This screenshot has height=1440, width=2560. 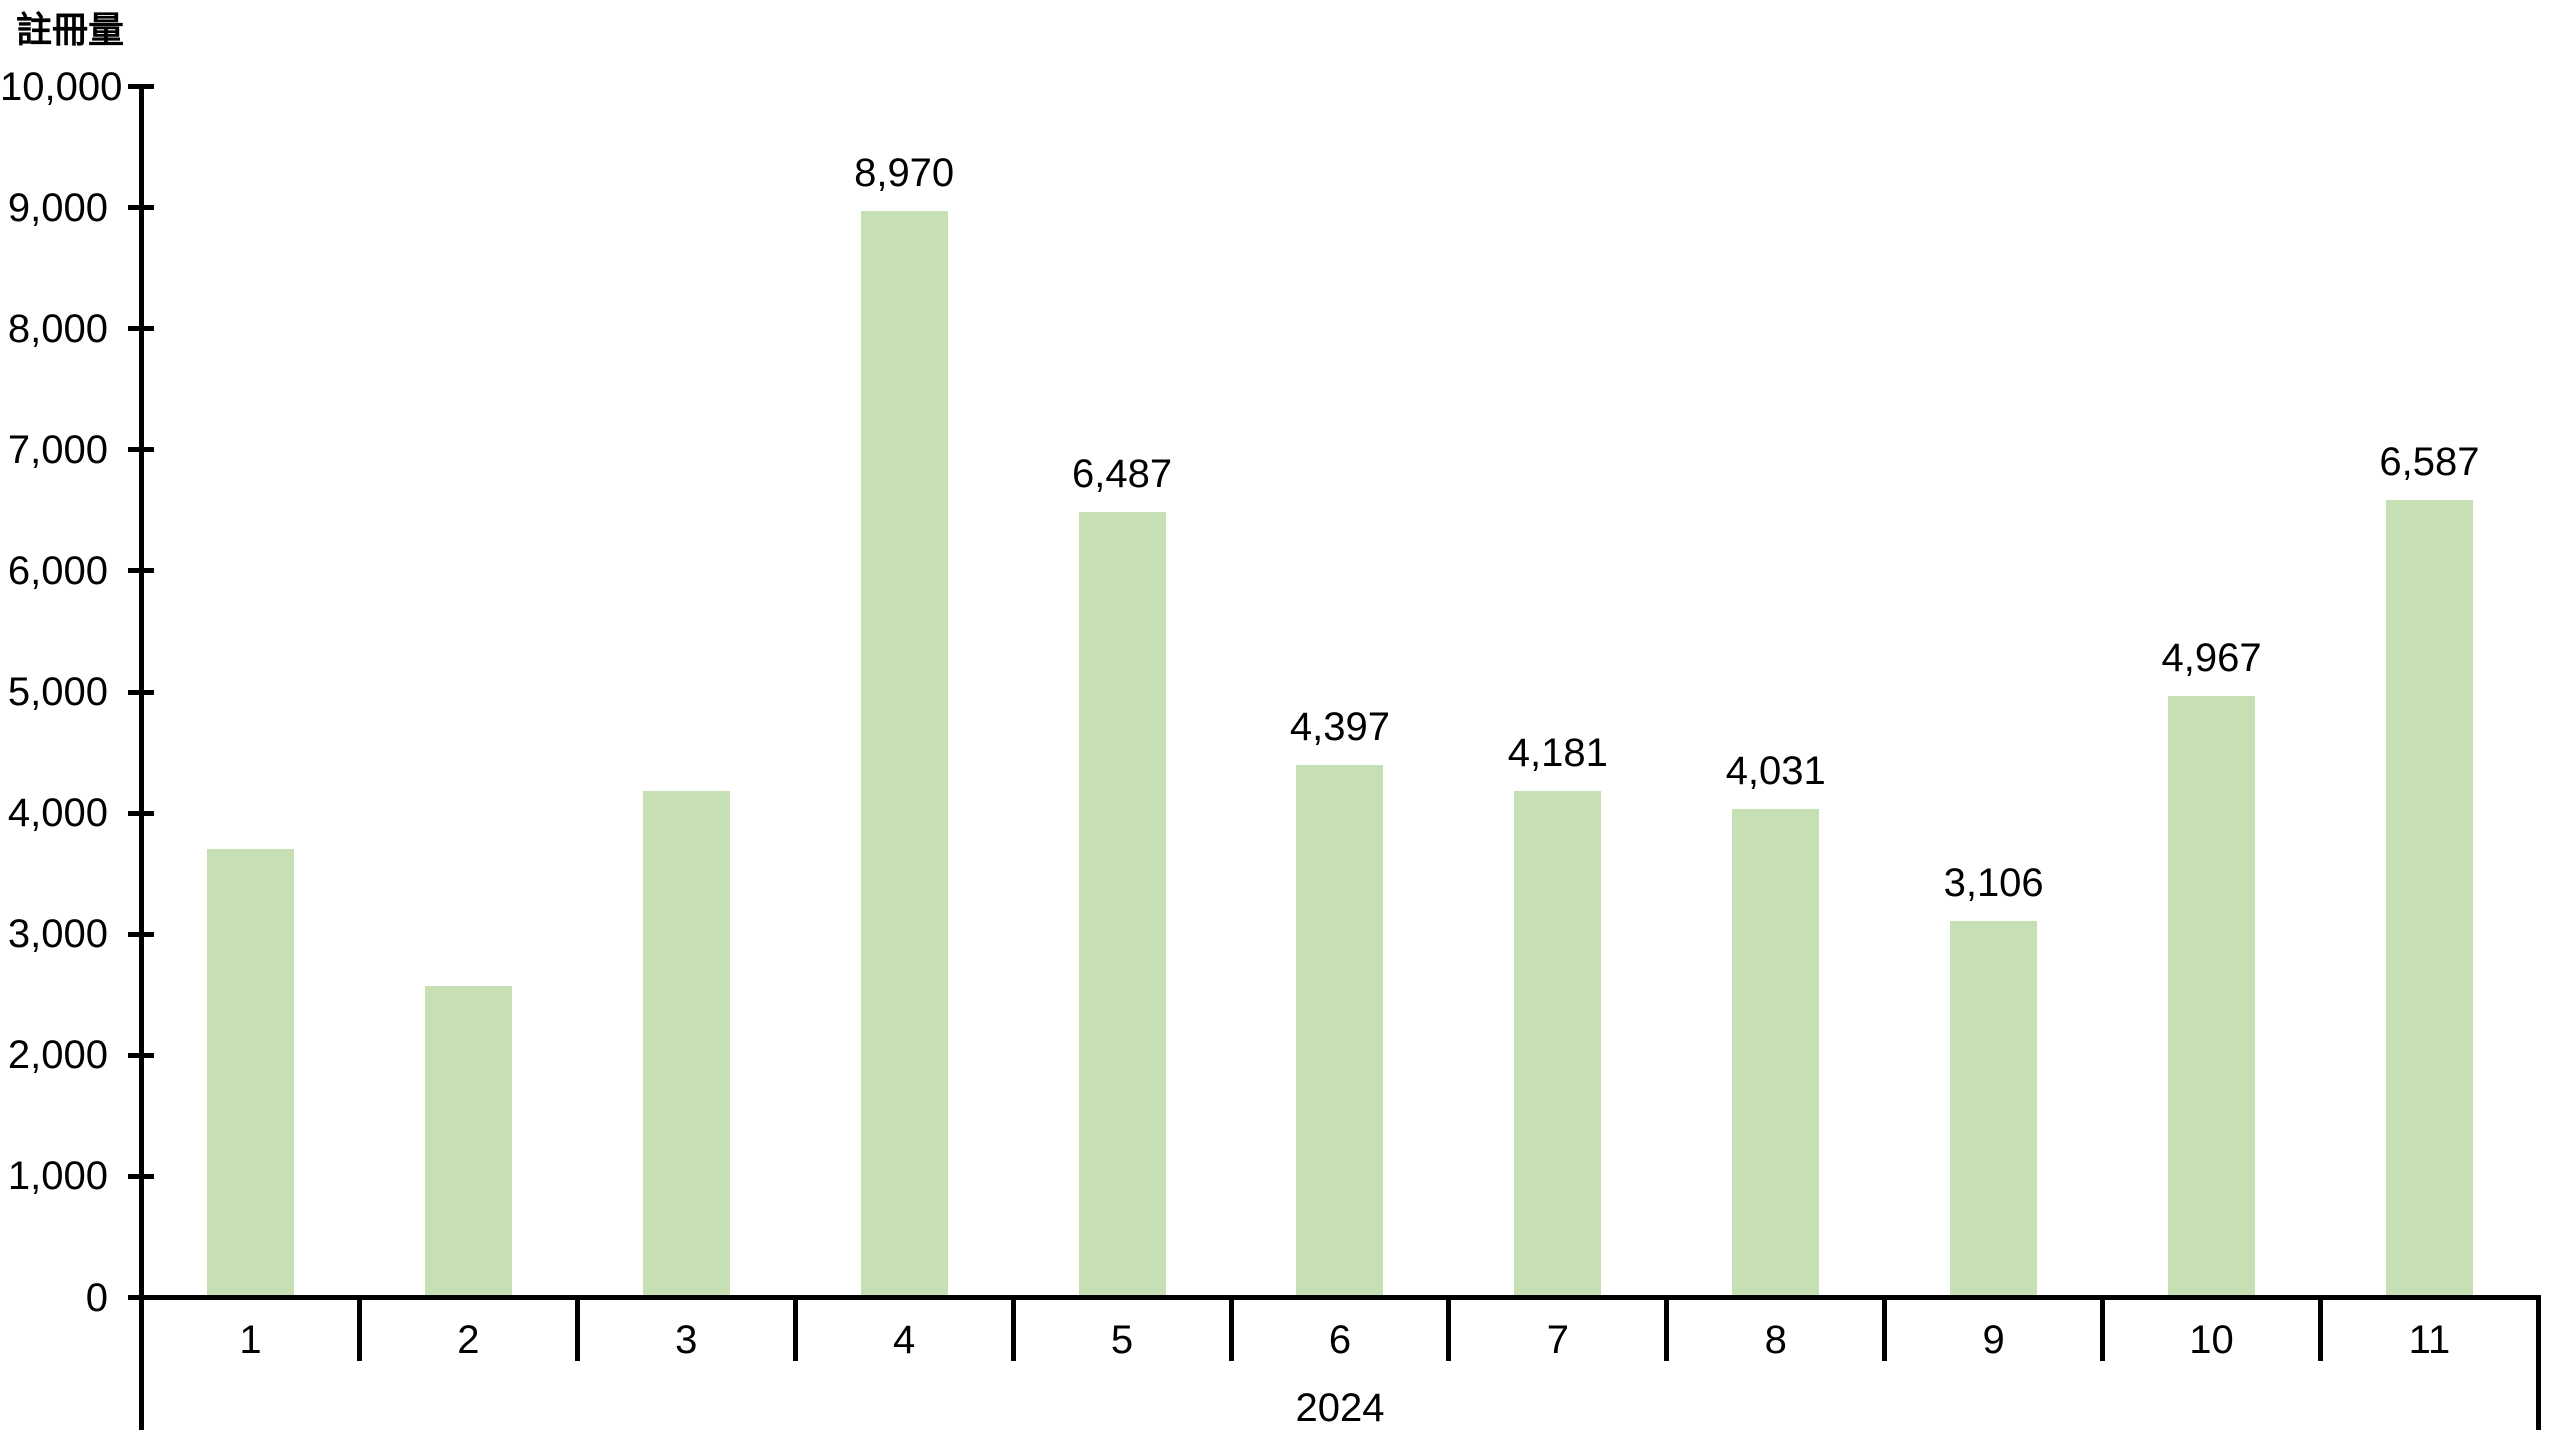 What do you see at coordinates (2429, 1340) in the screenshot?
I see `x-axis-category-label: 11` at bounding box center [2429, 1340].